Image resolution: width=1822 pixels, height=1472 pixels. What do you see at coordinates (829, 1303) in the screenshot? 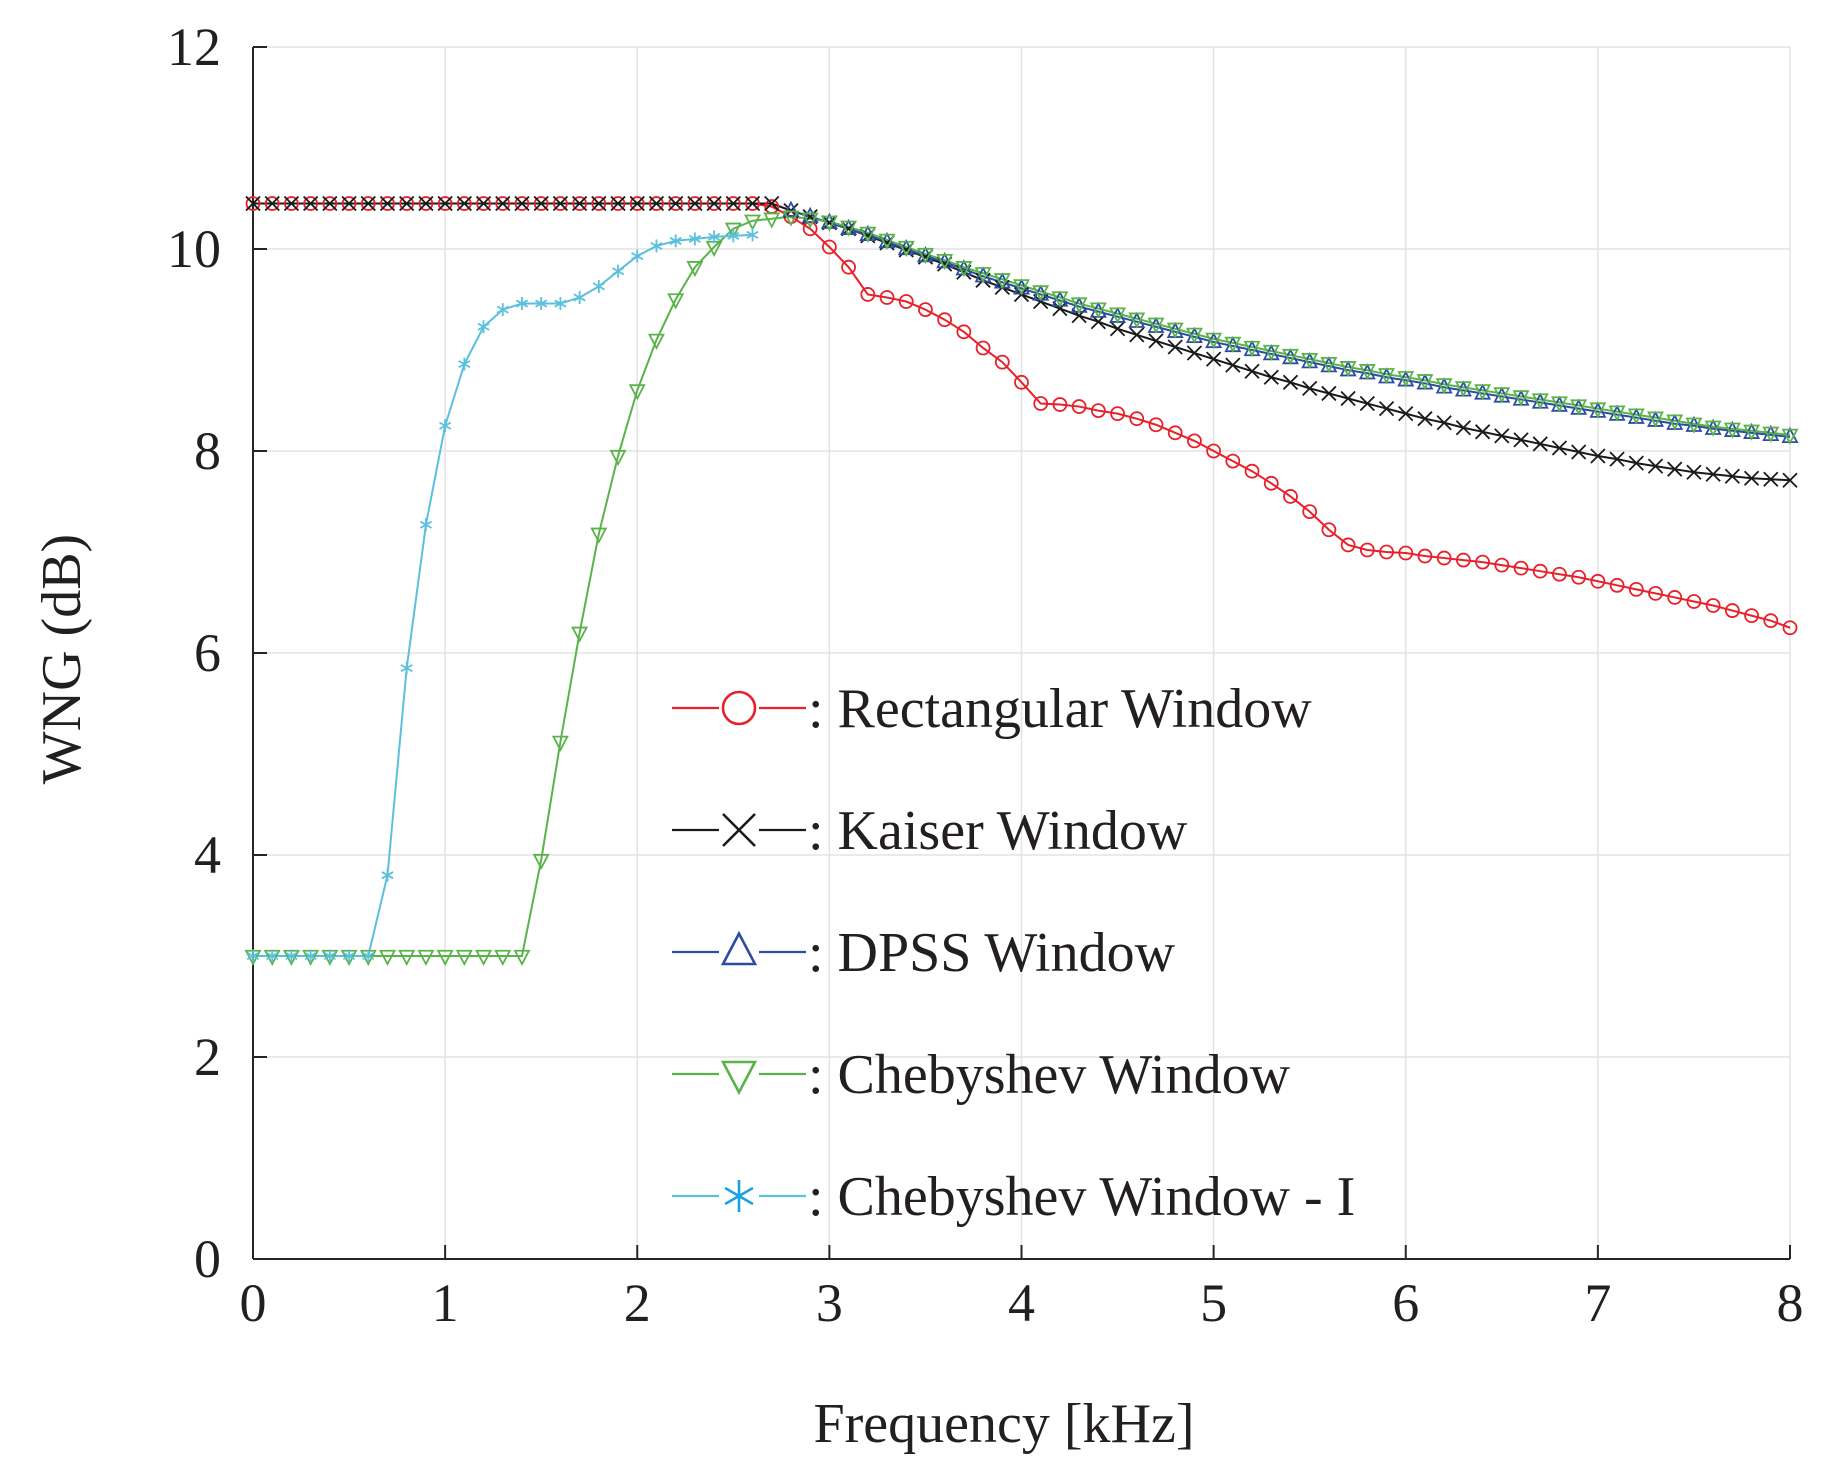
I see `x-tick-label: 3` at bounding box center [829, 1303].